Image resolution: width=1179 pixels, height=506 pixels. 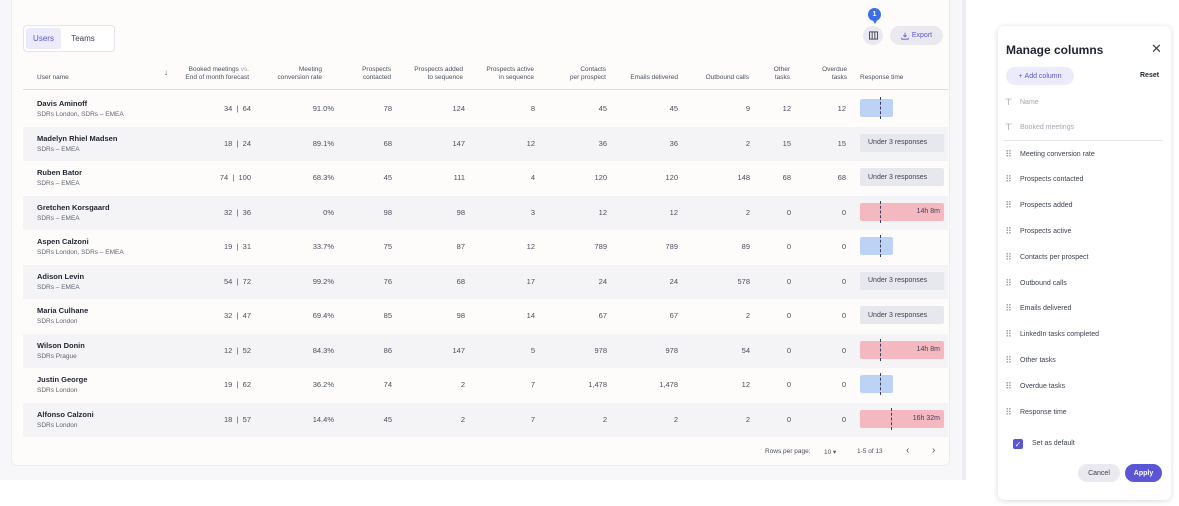 What do you see at coordinates (299, 73) in the screenshot?
I see `header-conversion: Meeting conversion rate` at bounding box center [299, 73].